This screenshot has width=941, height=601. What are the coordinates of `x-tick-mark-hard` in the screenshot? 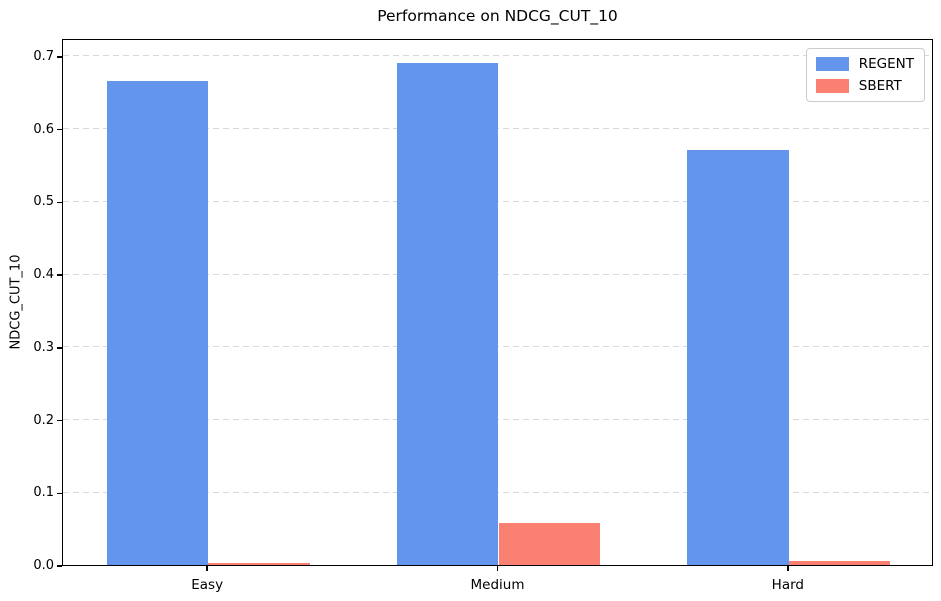 It's located at (788, 568).